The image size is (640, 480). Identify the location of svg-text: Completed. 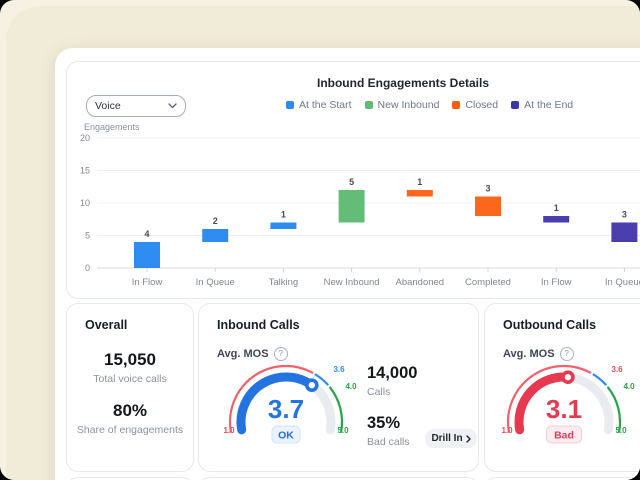
(488, 282).